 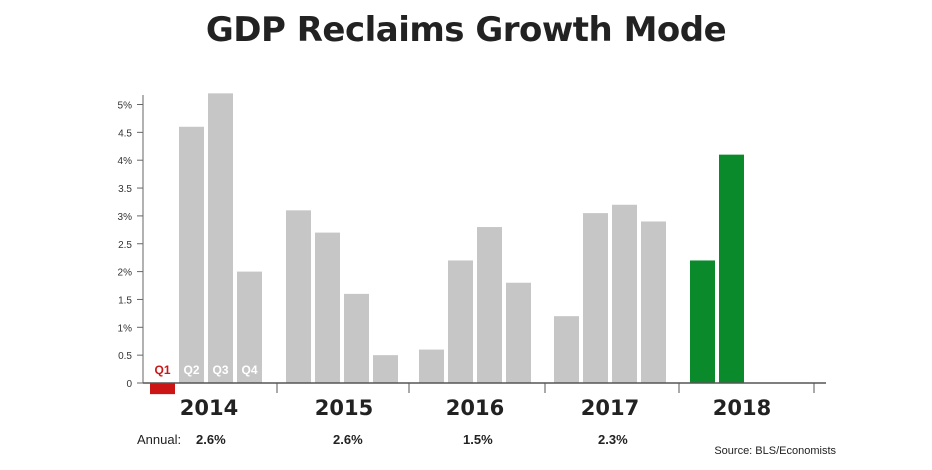 I want to click on quarter-label: Q3, so click(x=220, y=370).